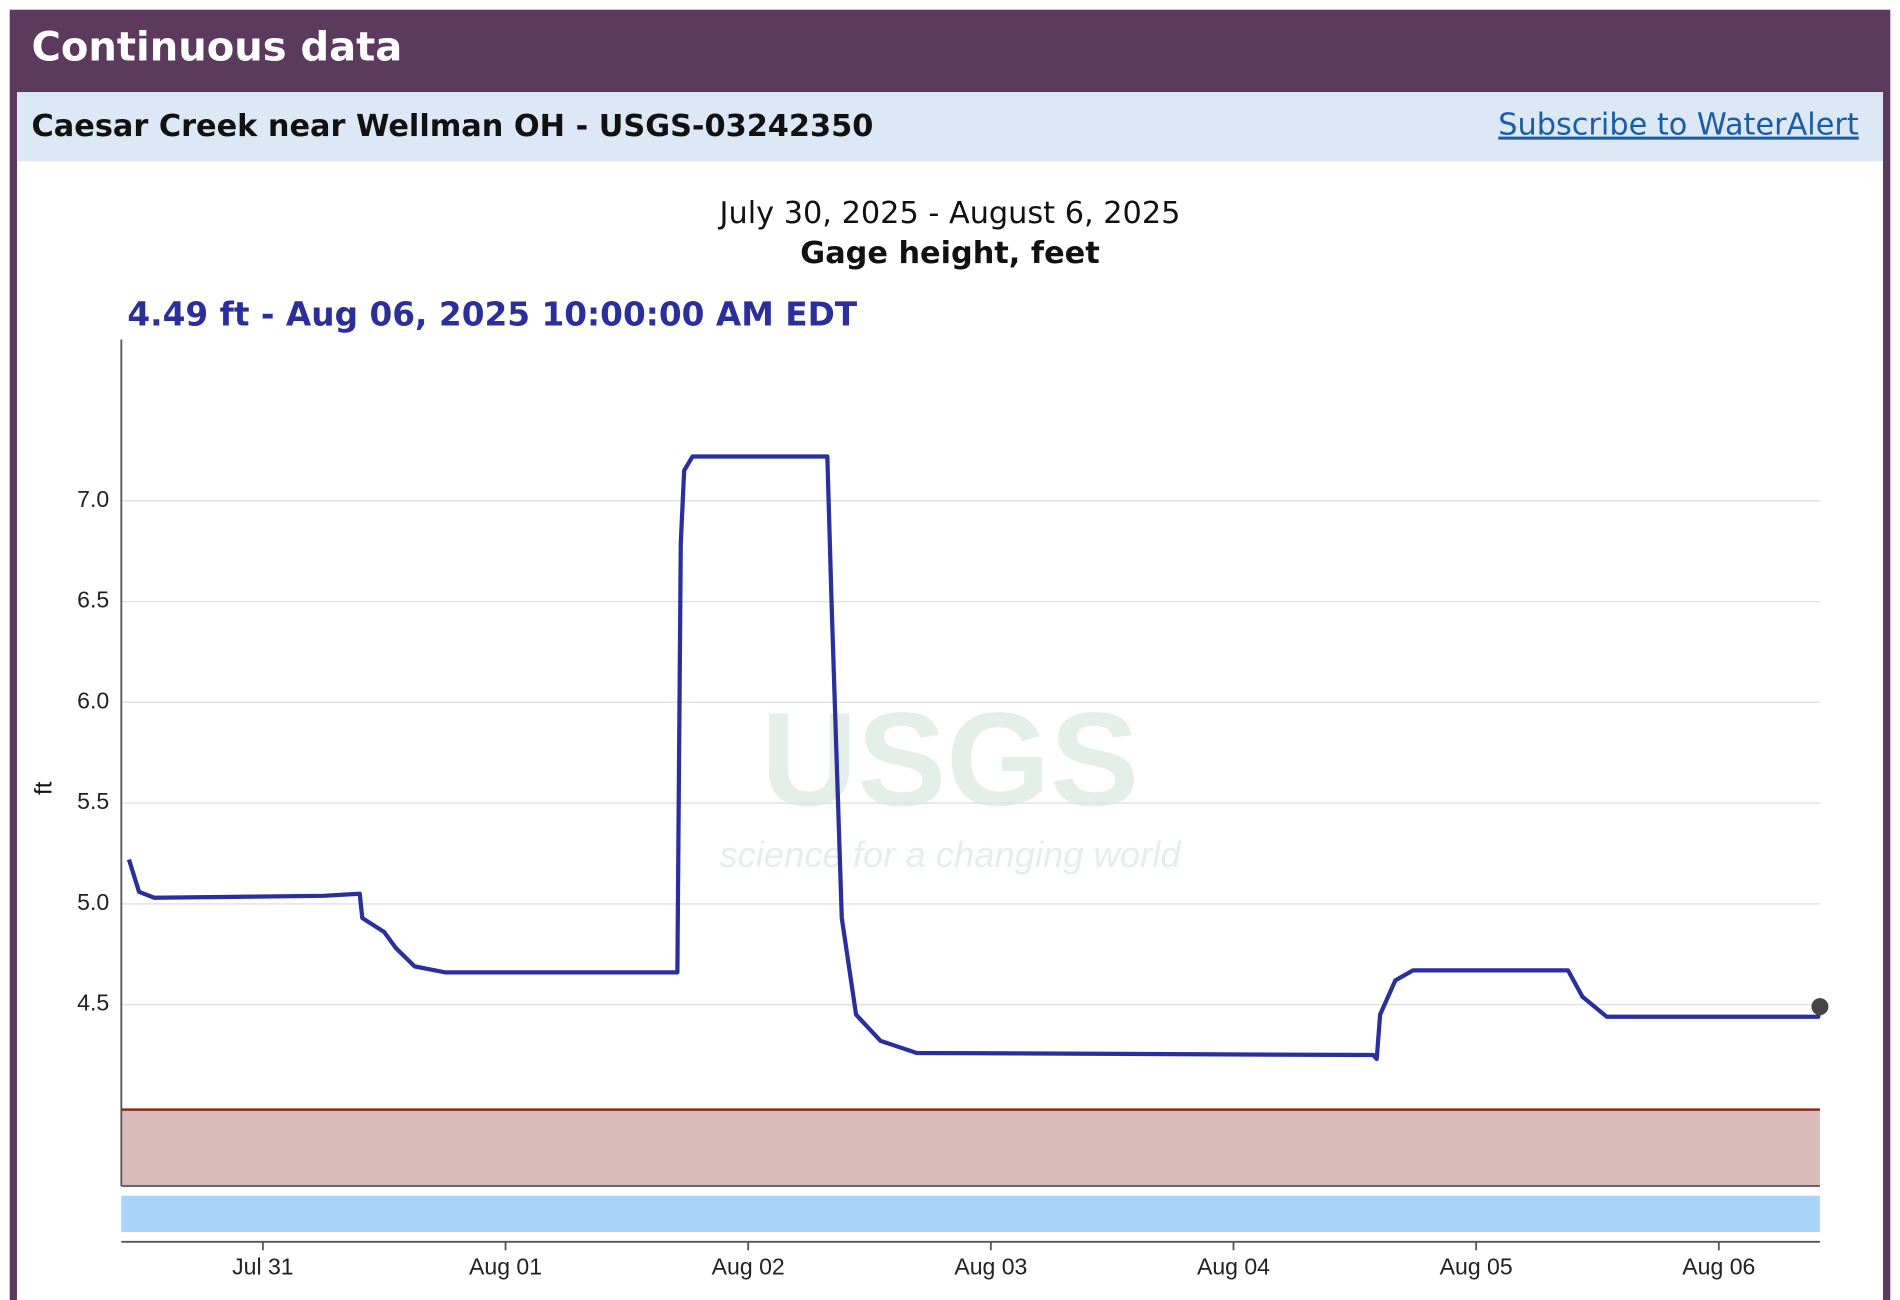 This screenshot has width=1900, height=1300. I want to click on x-tick-label: Aug 06, so click(1718, 1267).